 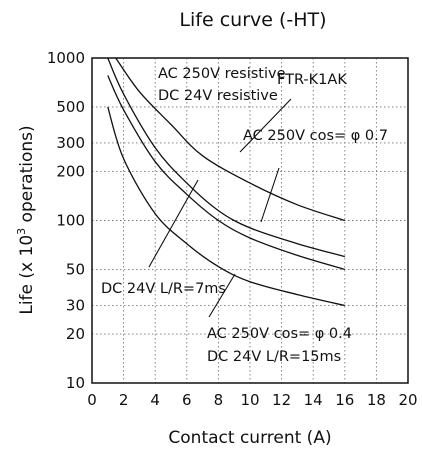 What do you see at coordinates (75, 269) in the screenshot?
I see `y-tick-label: 50` at bounding box center [75, 269].